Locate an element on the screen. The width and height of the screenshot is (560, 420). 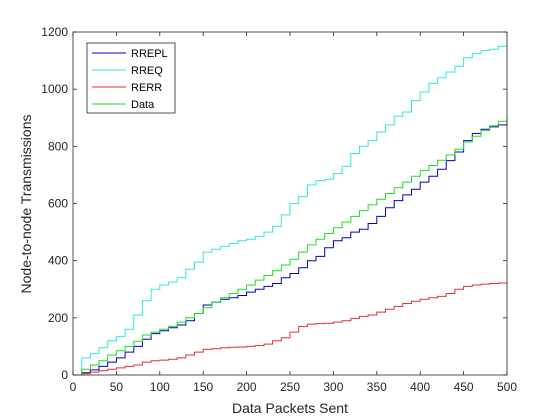
x-tick-label: 50 is located at coordinates (117, 387).